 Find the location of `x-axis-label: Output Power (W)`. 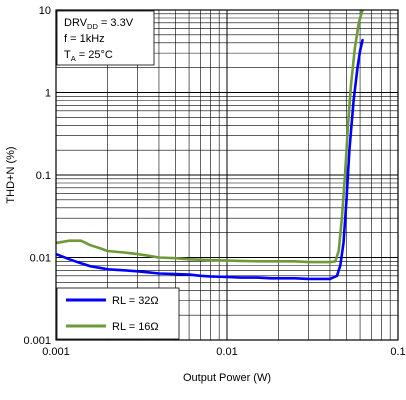

x-axis-label: Output Power (W) is located at coordinates (227, 378).